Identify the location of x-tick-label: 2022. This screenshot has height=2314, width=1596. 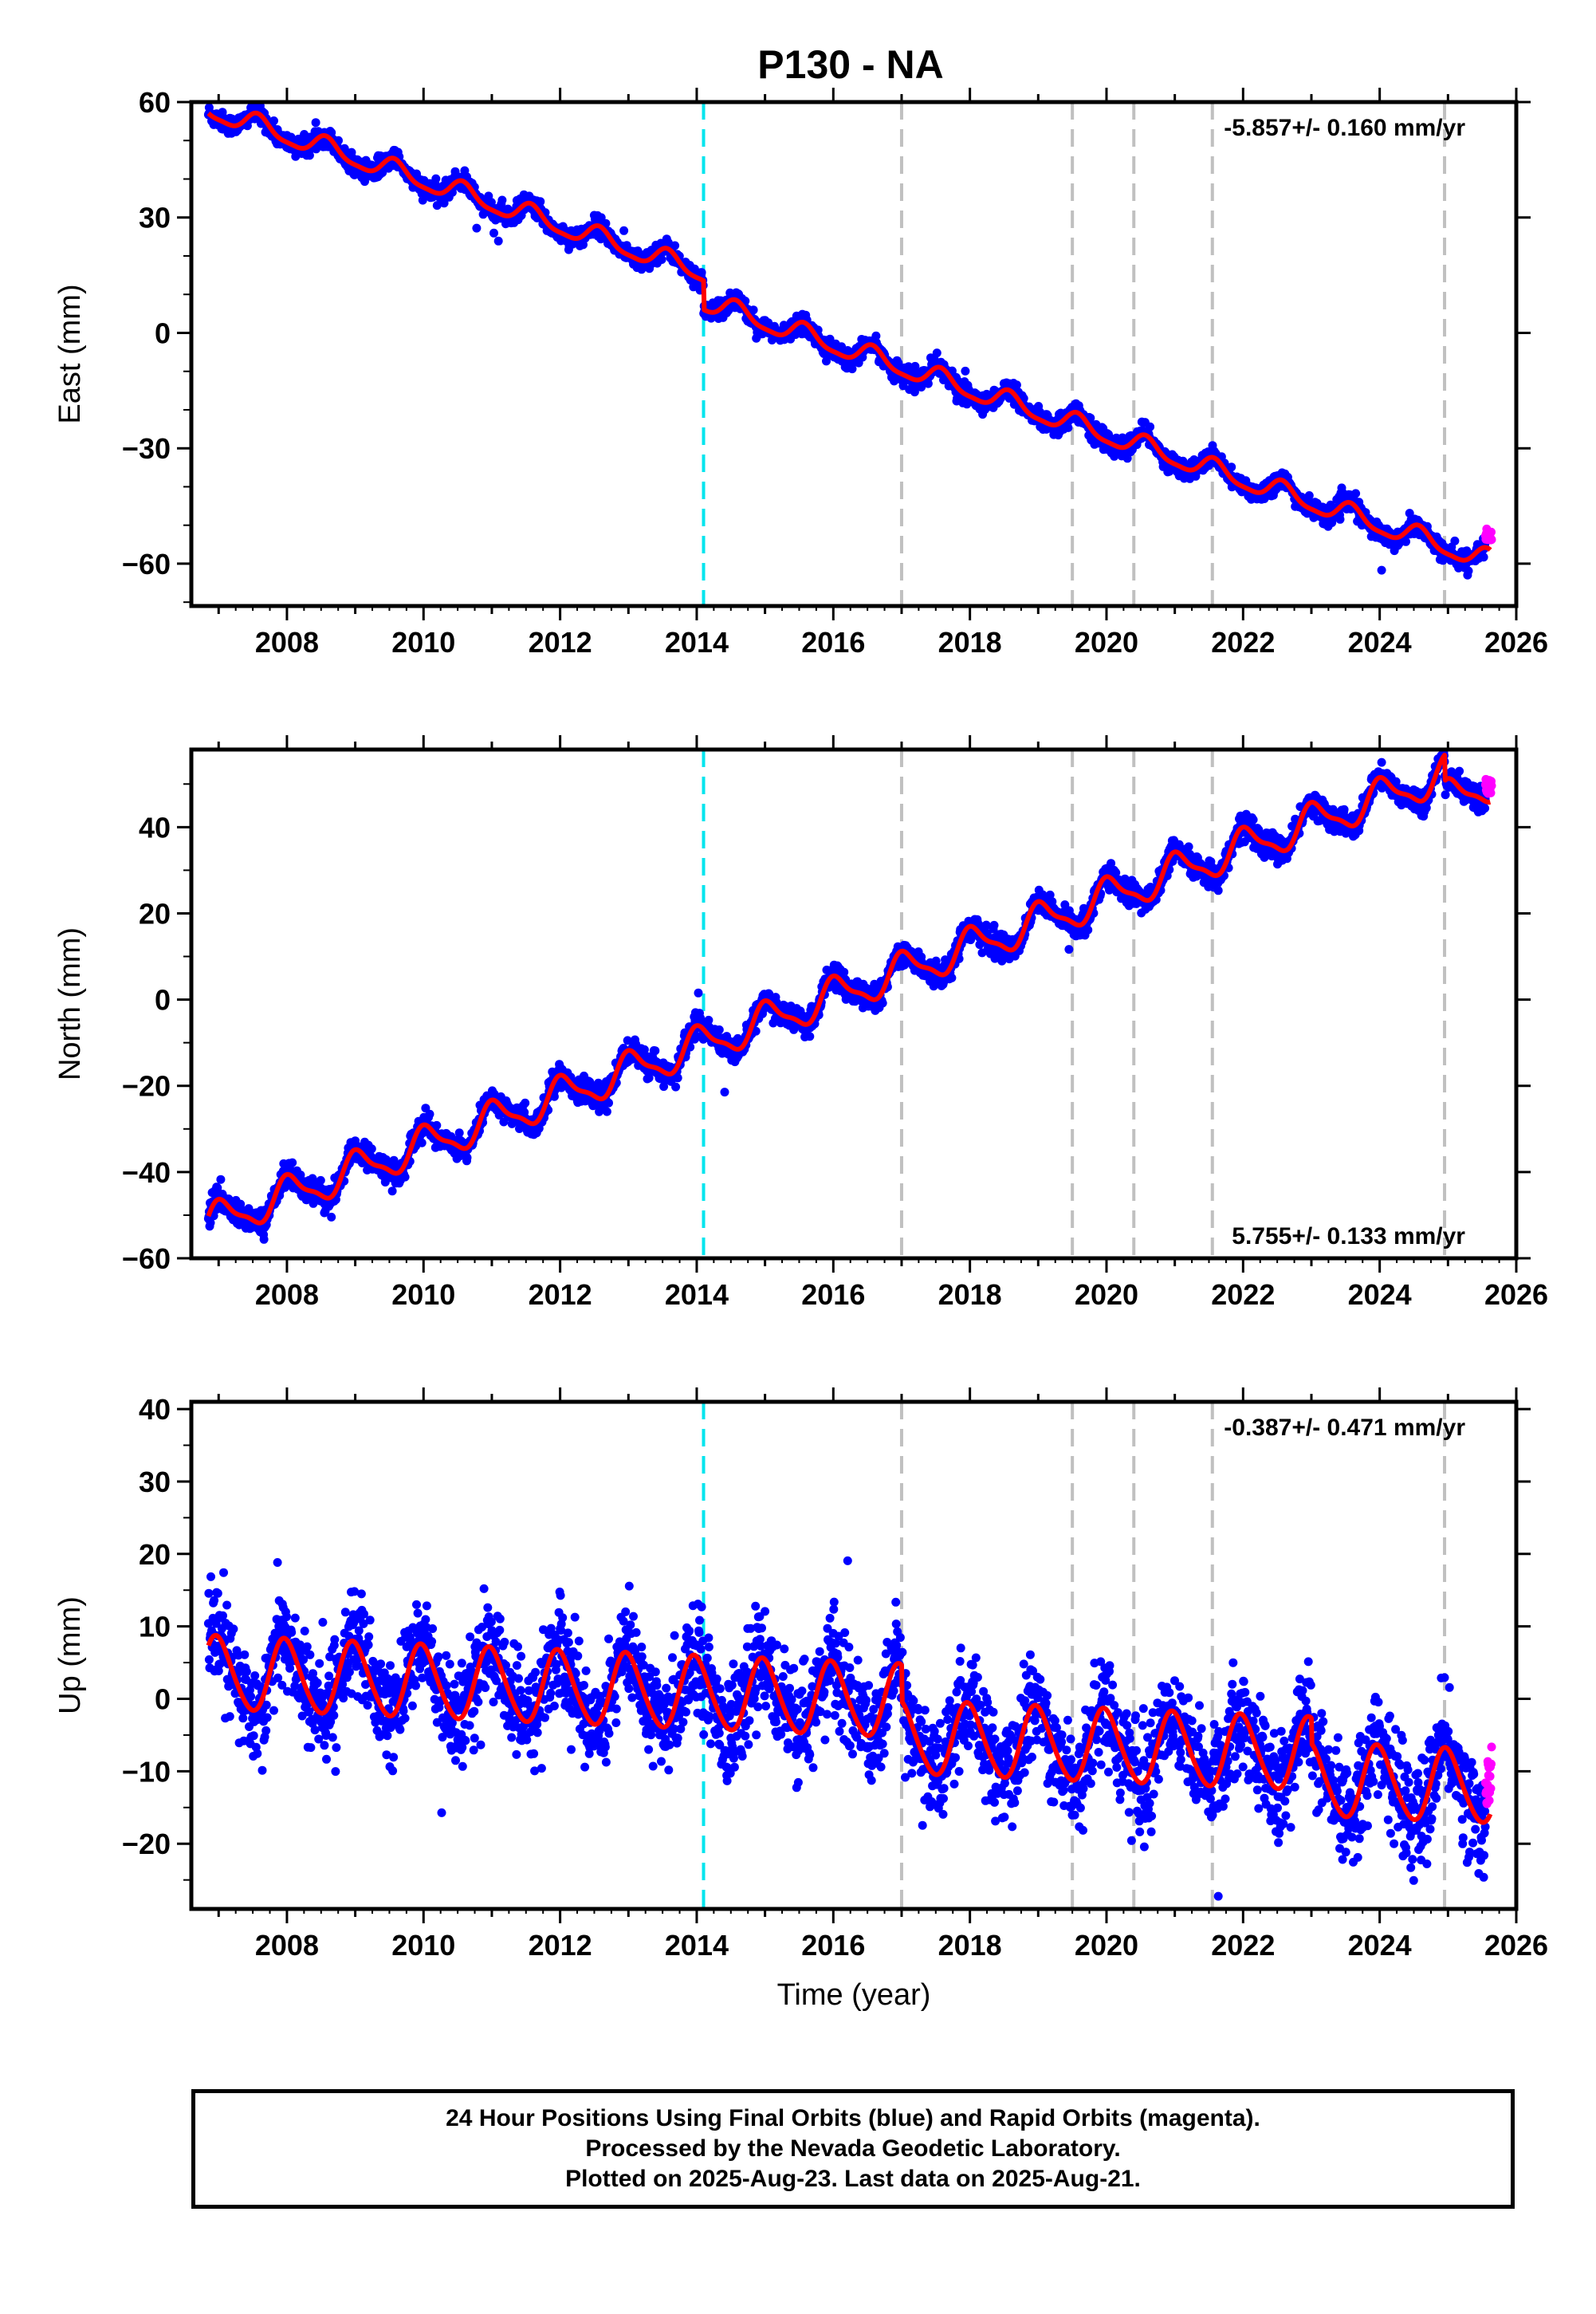
(1243, 642).